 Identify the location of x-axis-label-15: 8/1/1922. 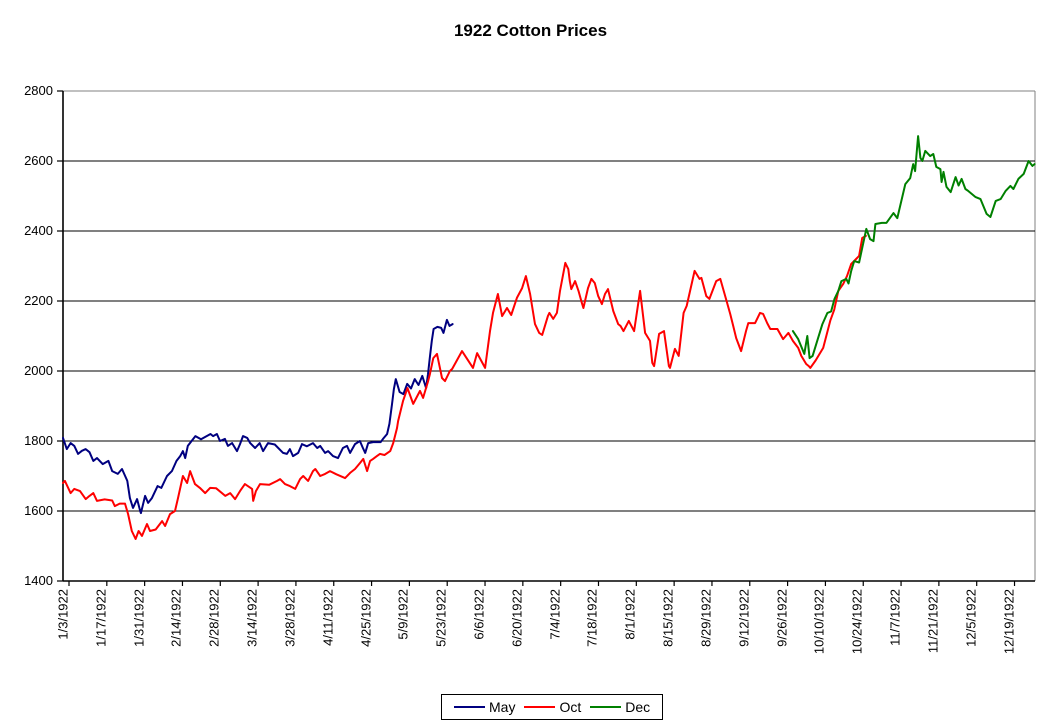
(630, 614).